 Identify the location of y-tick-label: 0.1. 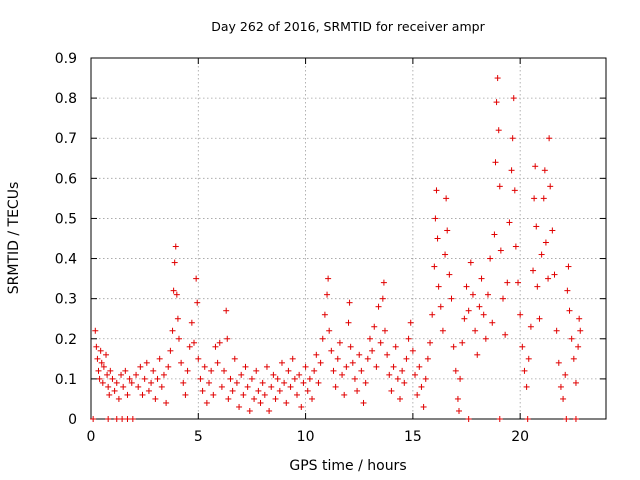
(66, 380).